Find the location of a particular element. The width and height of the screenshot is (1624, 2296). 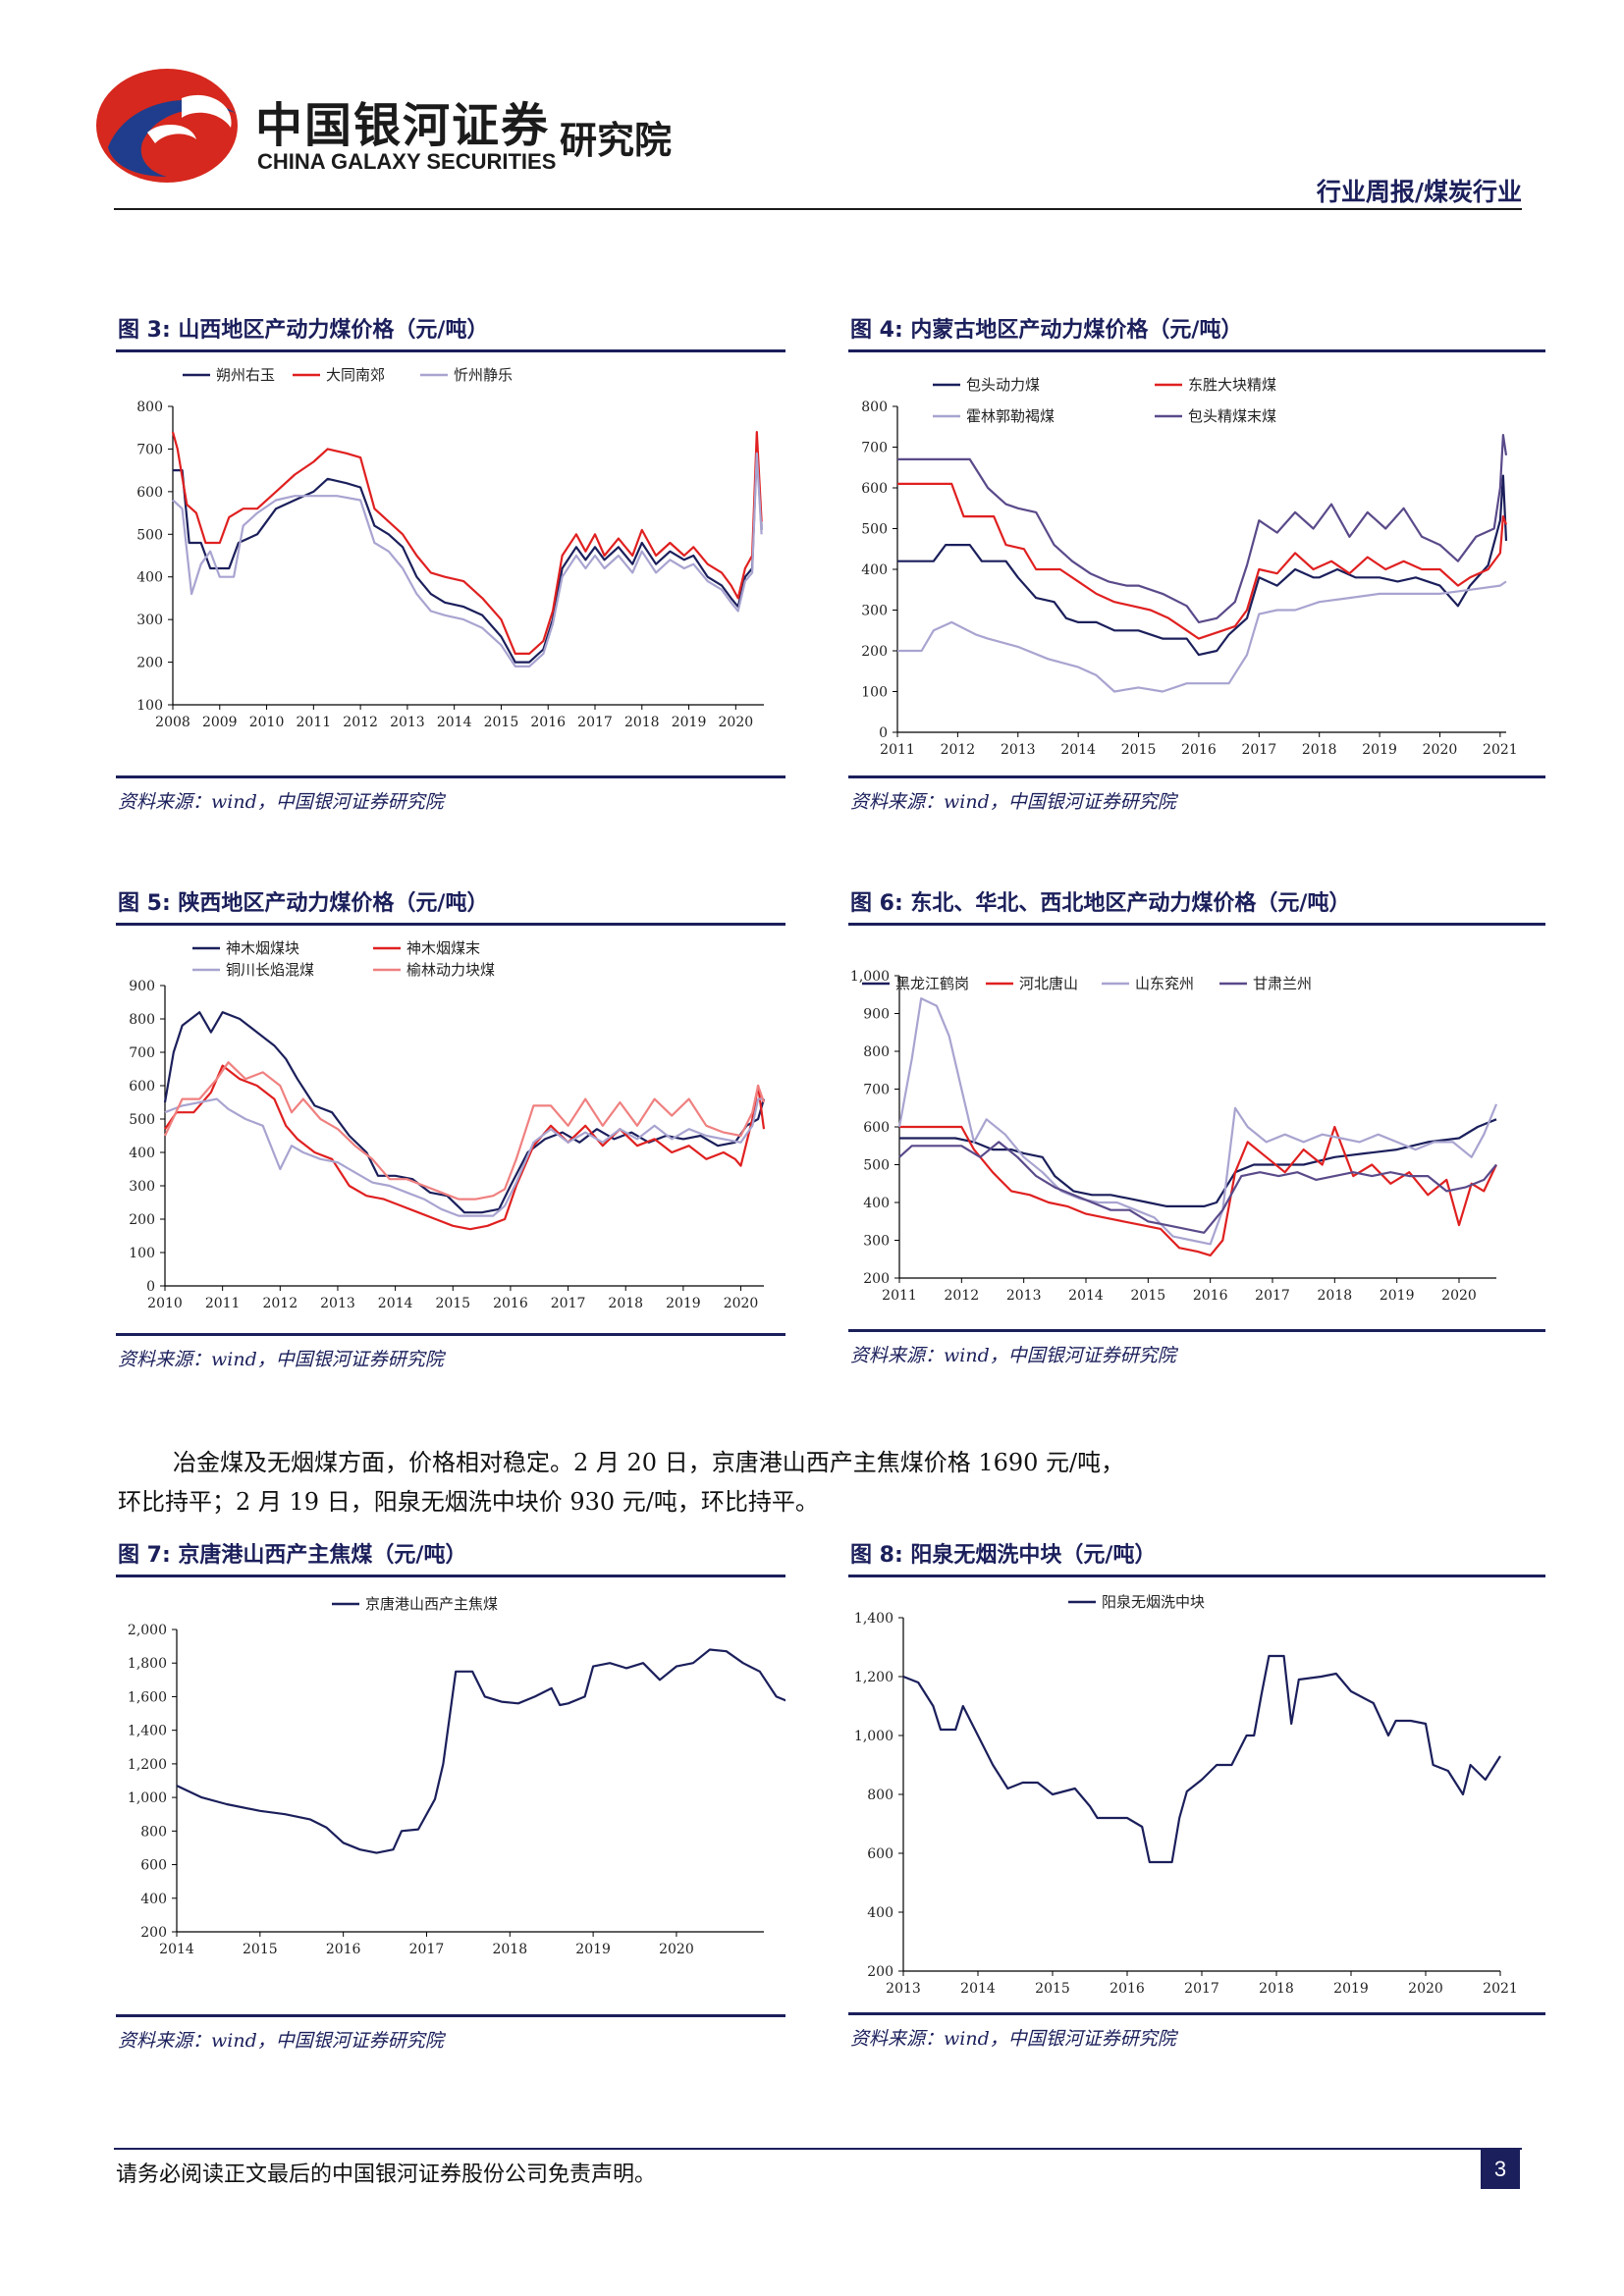

chart-6-x-tick-label: 2014 is located at coordinates (1086, 1296).